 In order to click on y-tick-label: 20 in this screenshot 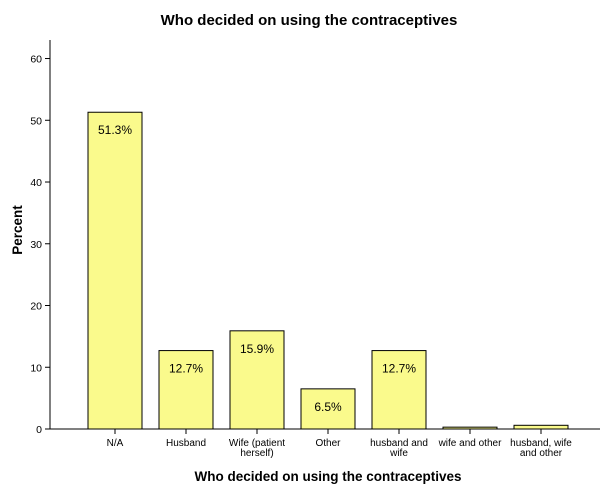, I will do `click(36, 307)`.